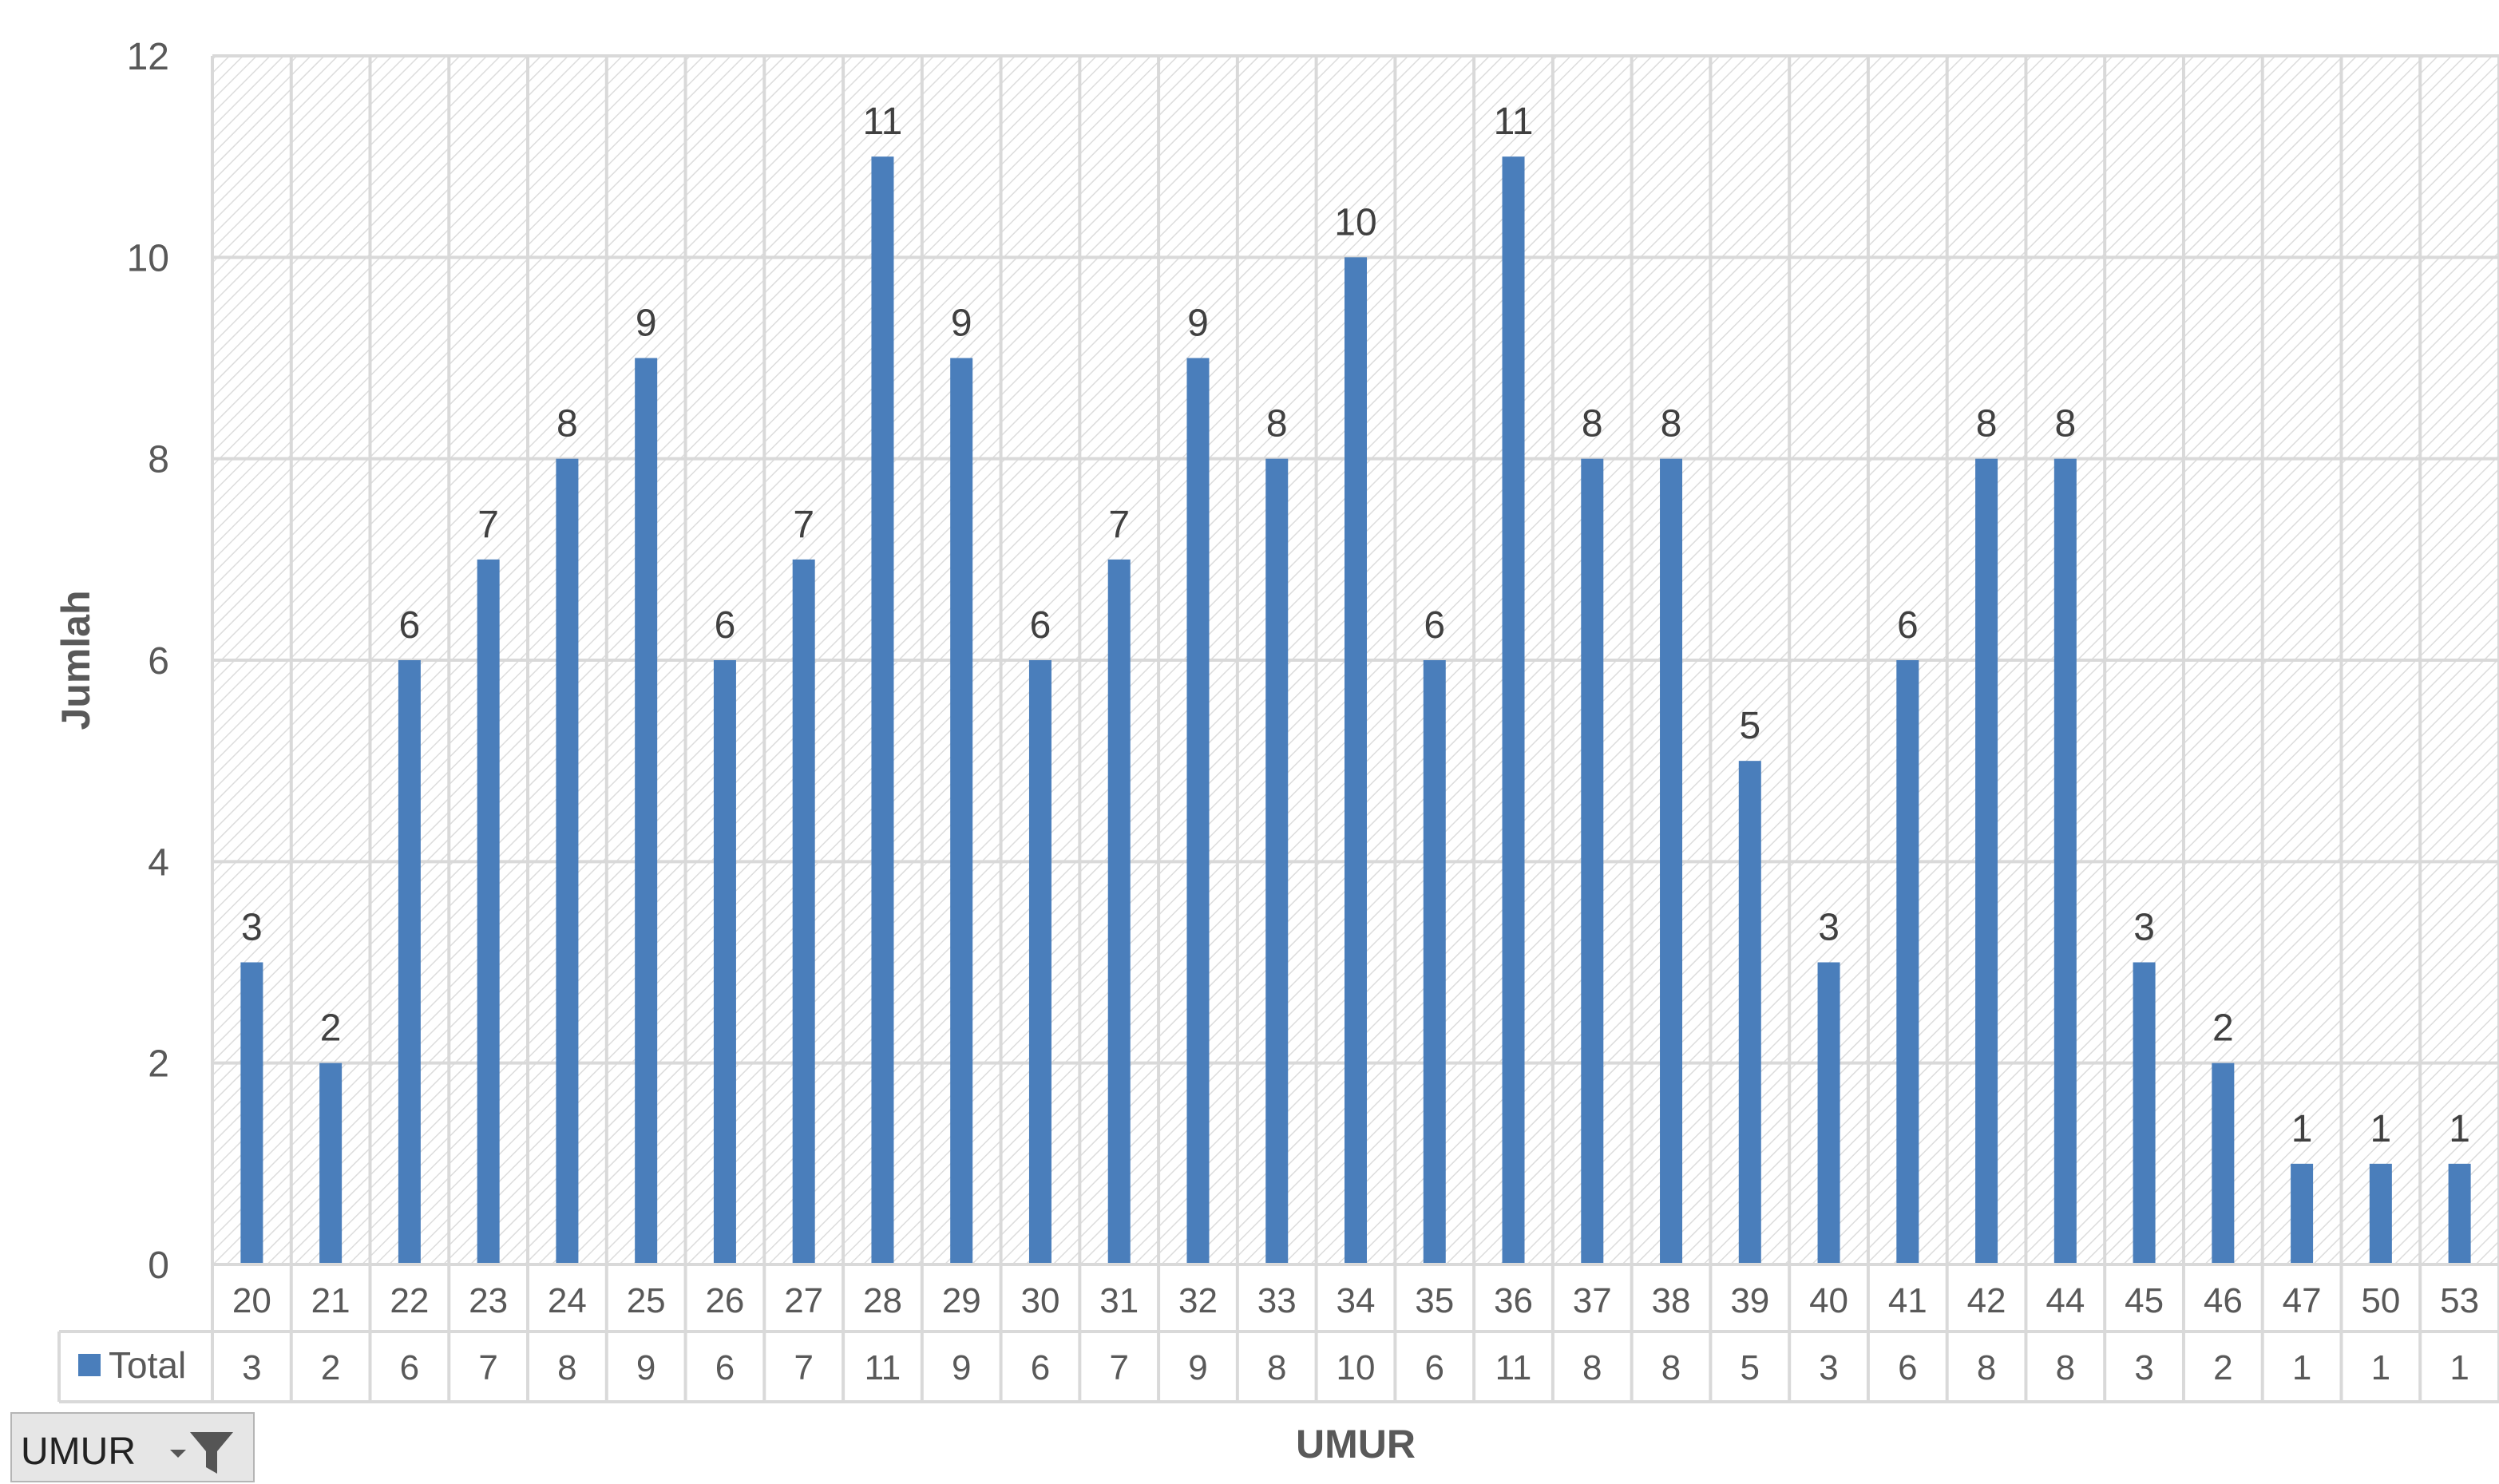  Describe the element at coordinates (1039, 1300) in the screenshot. I see `x-tick-label: 30` at that location.